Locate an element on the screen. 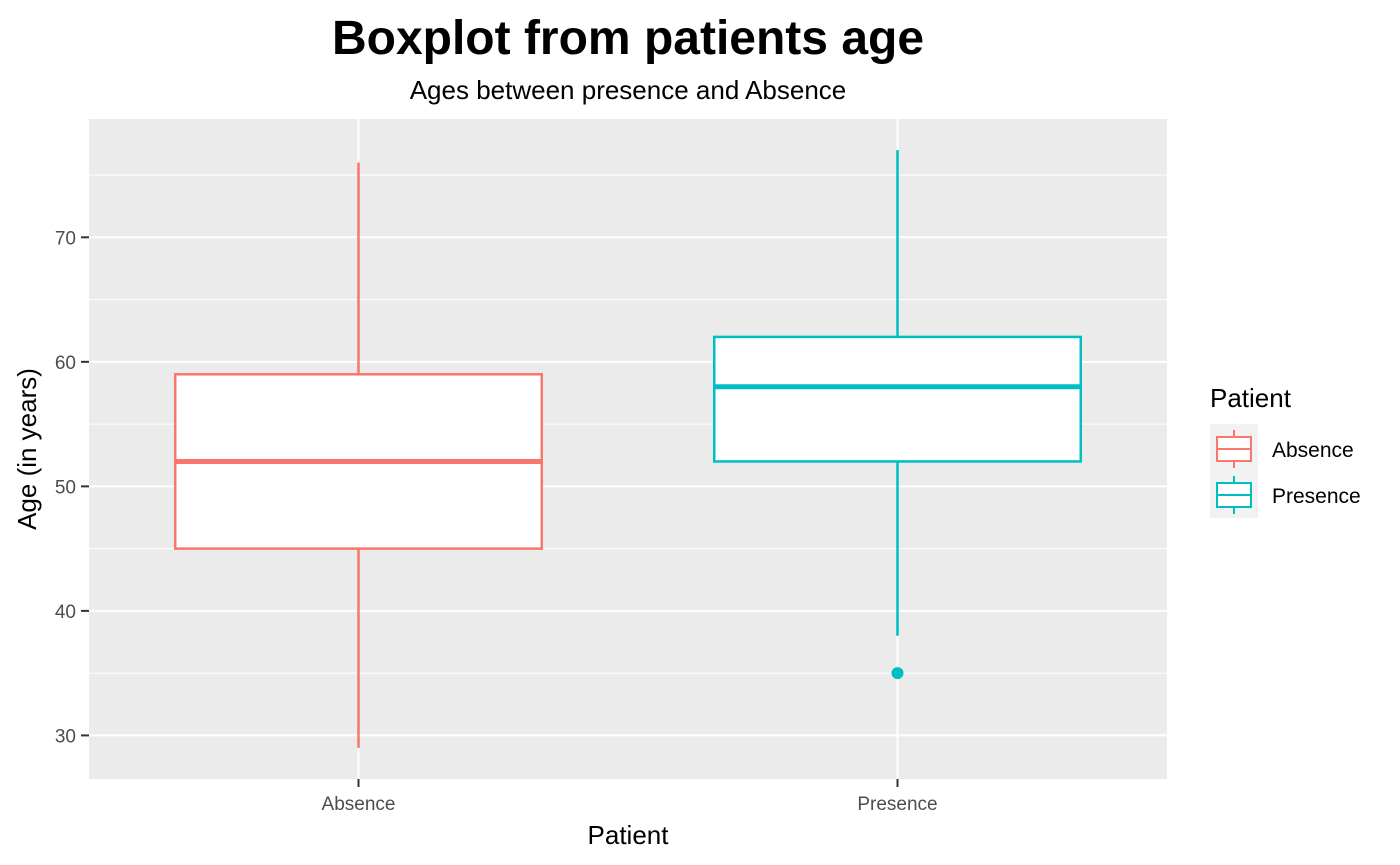  legend-label: Presence is located at coordinates (1316, 496).